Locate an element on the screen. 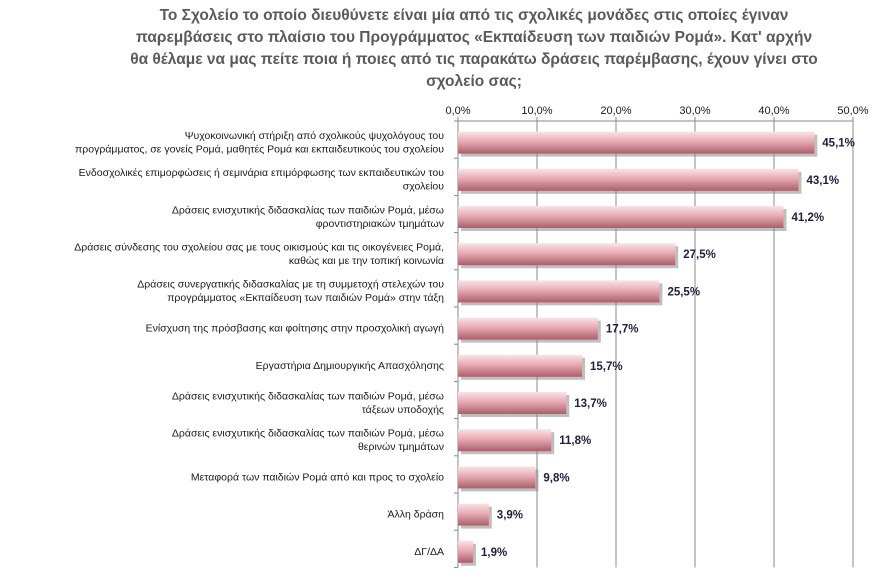  x-tick-label: 20,0% is located at coordinates (615, 111).